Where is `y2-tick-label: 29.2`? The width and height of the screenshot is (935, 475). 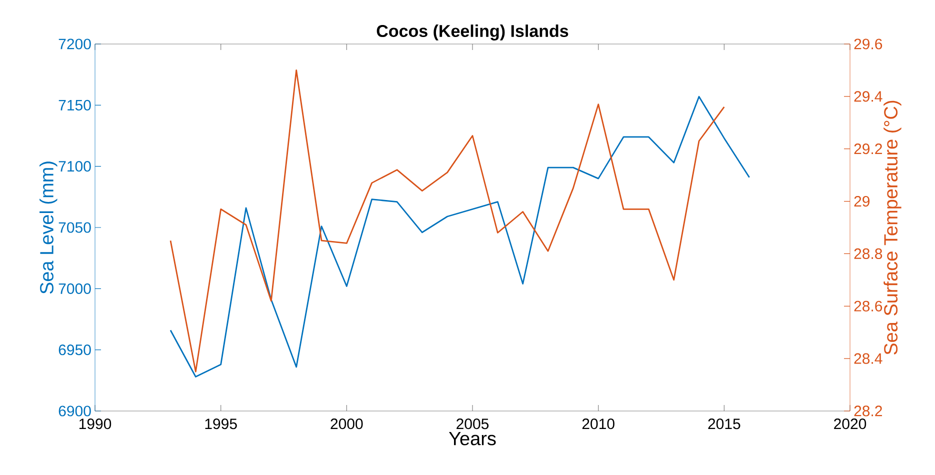
y2-tick-label: 29.2 is located at coordinates (868, 149).